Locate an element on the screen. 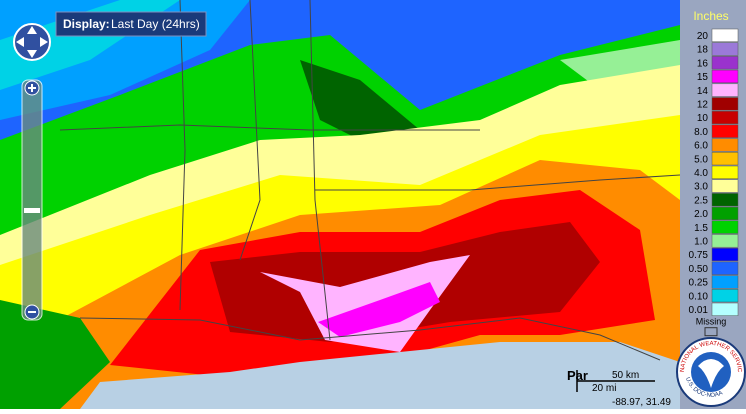 This screenshot has height=414, width=746. scale-line is located at coordinates (615, 381).